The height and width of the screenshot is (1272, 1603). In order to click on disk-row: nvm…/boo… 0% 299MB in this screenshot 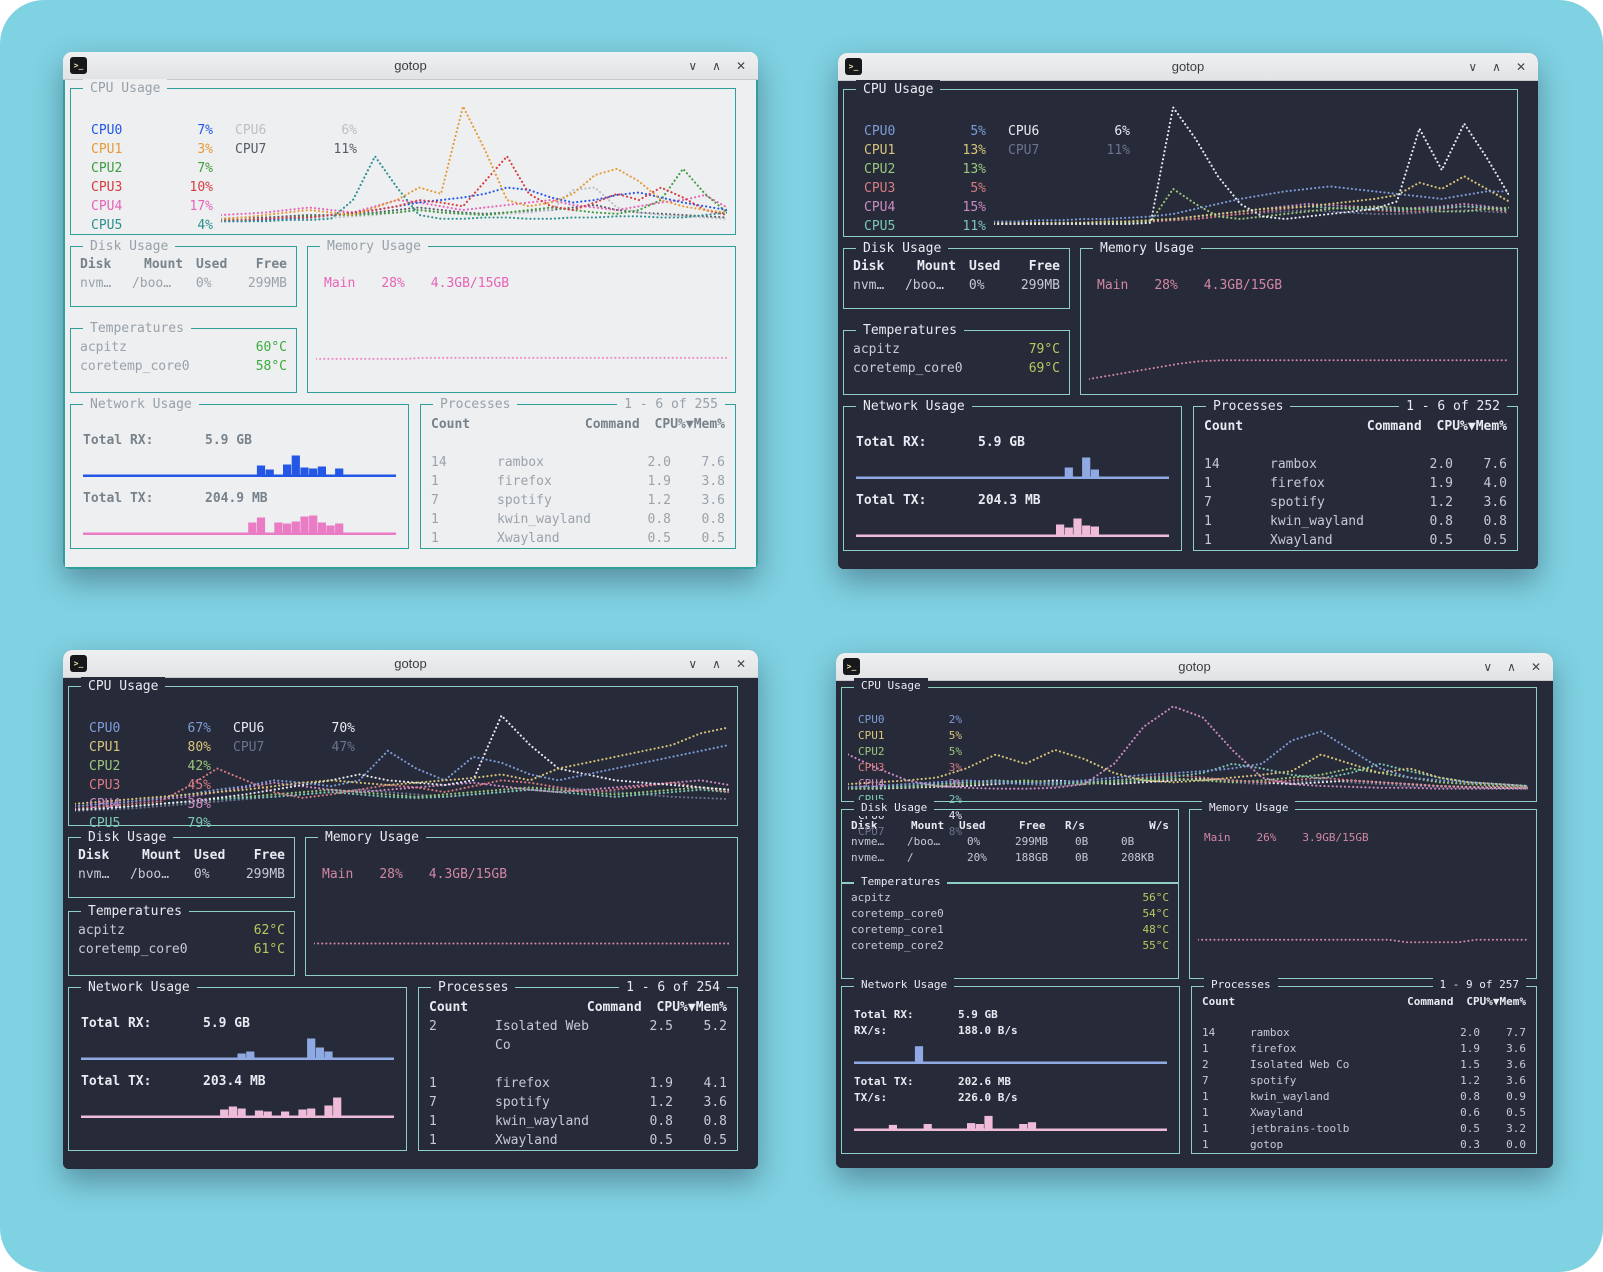, I will do `click(956, 285)`.